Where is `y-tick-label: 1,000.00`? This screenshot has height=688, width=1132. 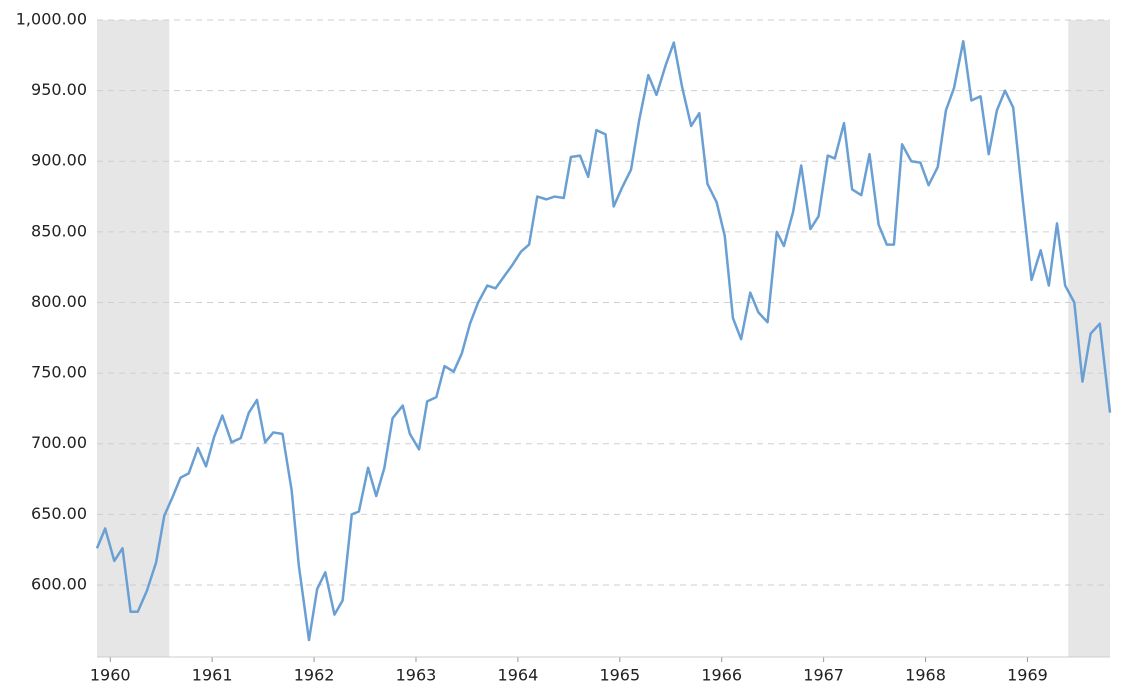 y-tick-label: 1,000.00 is located at coordinates (51, 19).